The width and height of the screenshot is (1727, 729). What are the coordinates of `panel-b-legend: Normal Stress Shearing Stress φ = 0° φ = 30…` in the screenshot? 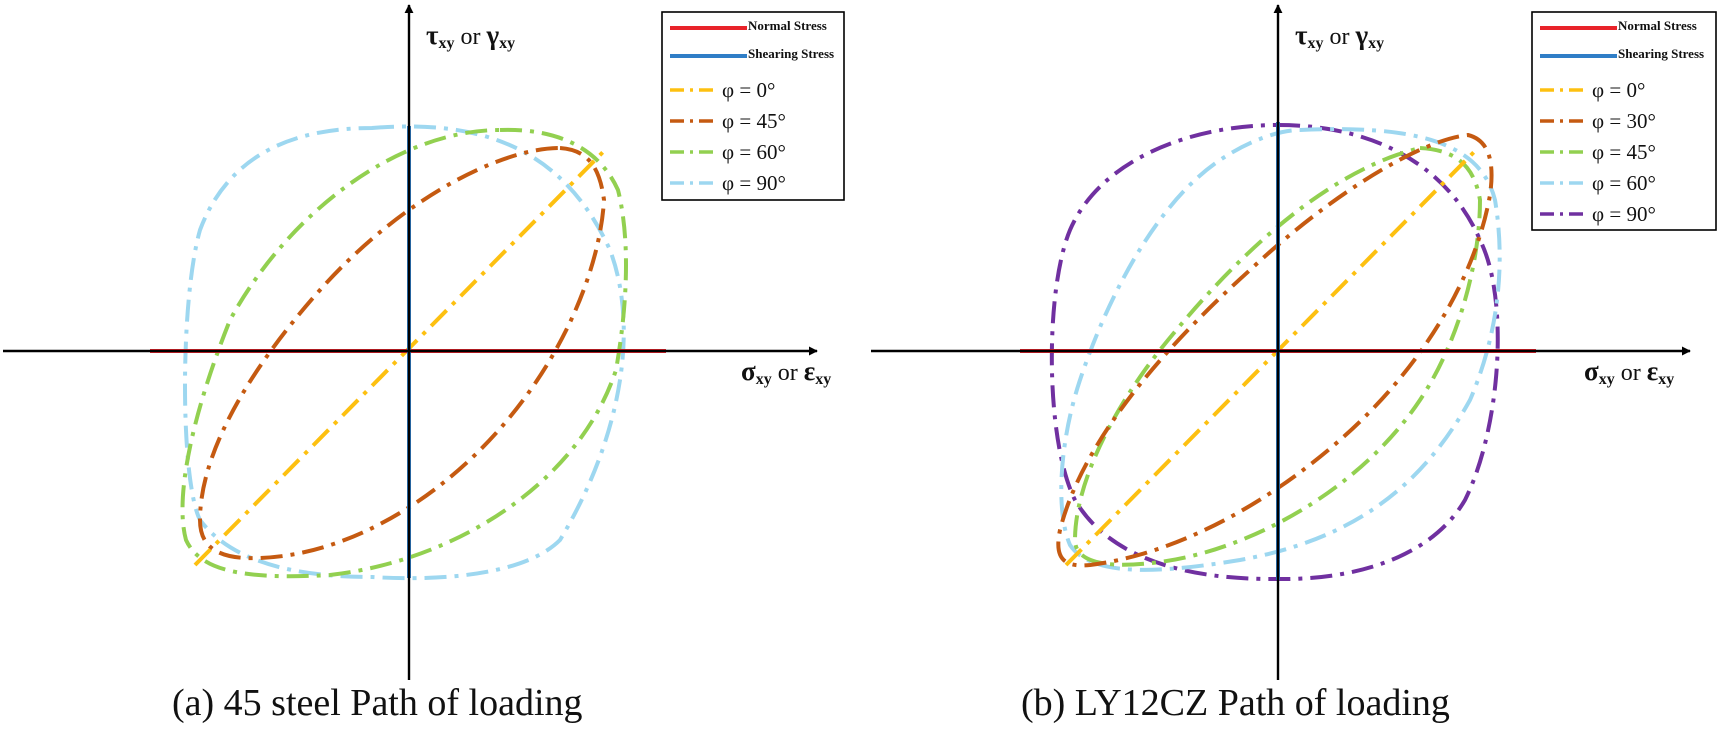 It's located at (1624, 121).